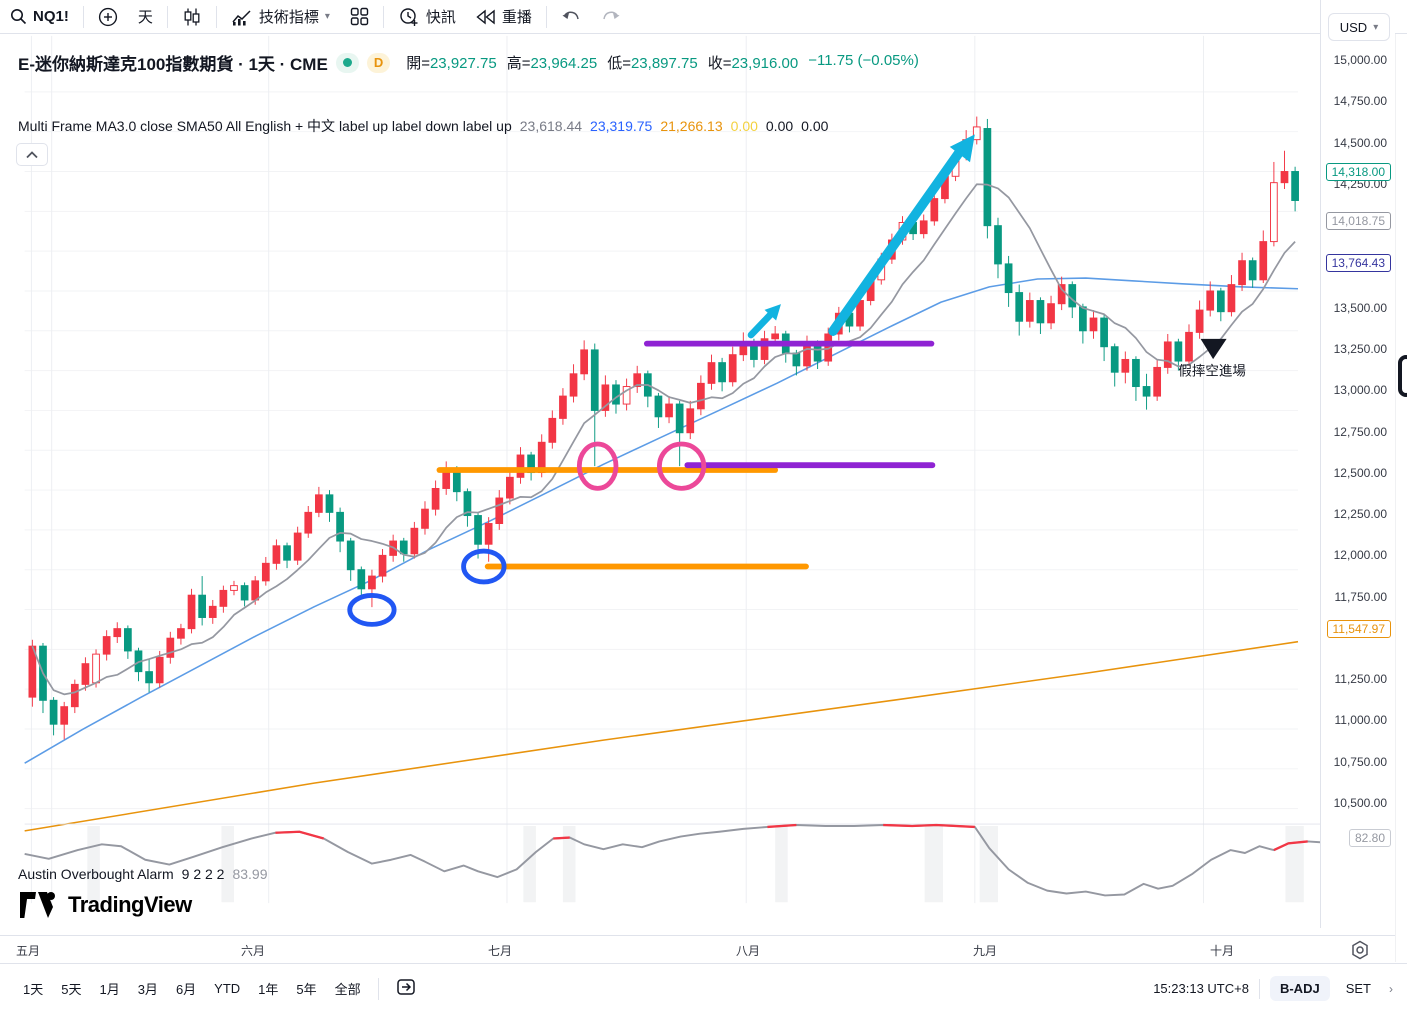 This screenshot has height=1013, width=1407. Describe the element at coordinates (1299, 988) in the screenshot. I see `adjust-data-button: B-ADJ` at that location.